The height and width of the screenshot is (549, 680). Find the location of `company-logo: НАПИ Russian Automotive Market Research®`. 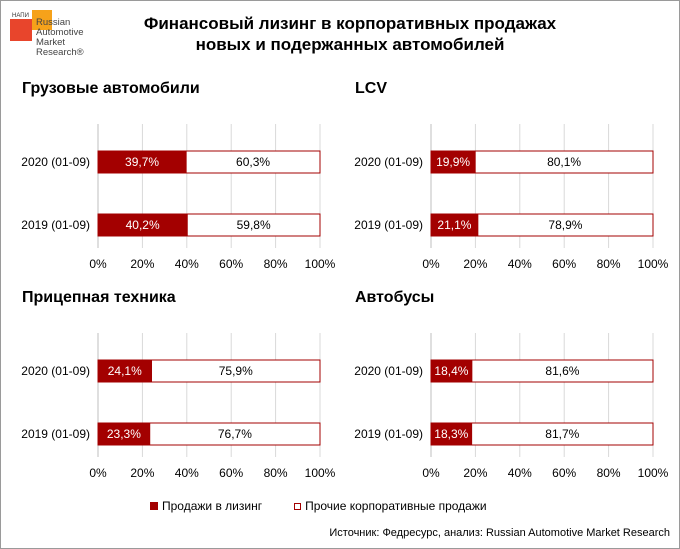

company-logo: НАПИ Russian Automotive Market Research® is located at coordinates (53, 38).